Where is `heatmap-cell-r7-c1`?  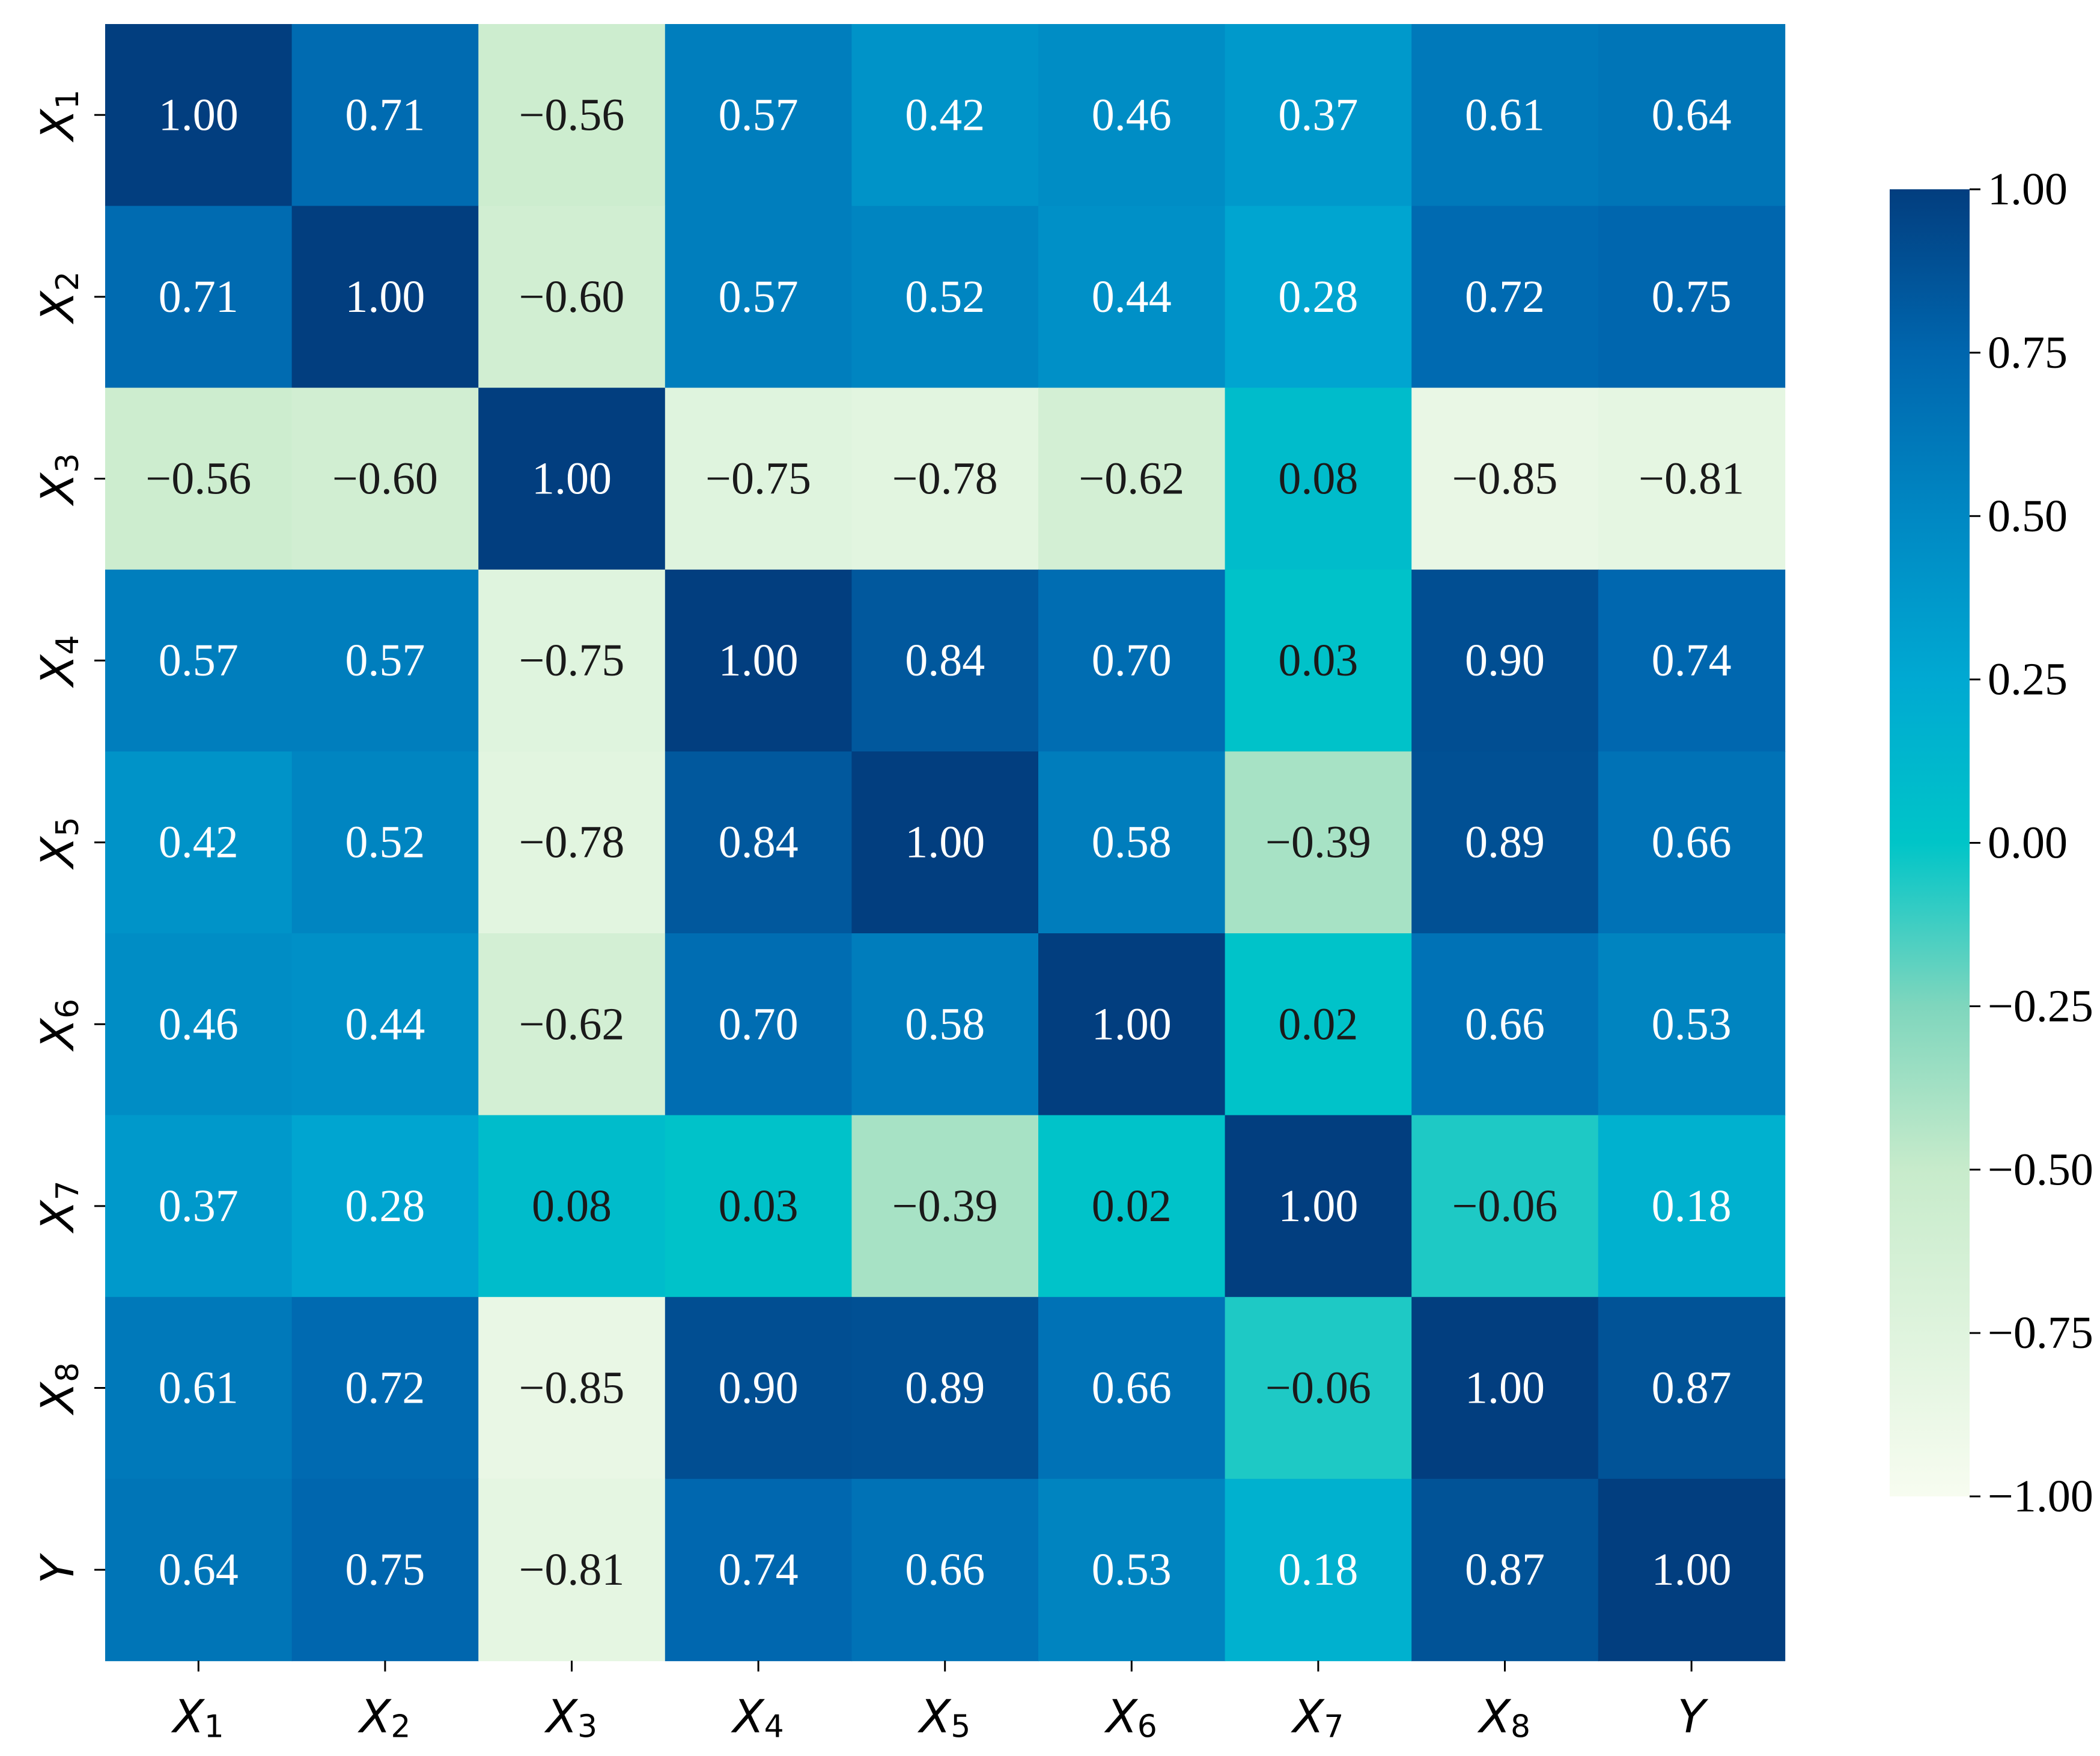
heatmap-cell-r7-c1 is located at coordinates (199, 1206).